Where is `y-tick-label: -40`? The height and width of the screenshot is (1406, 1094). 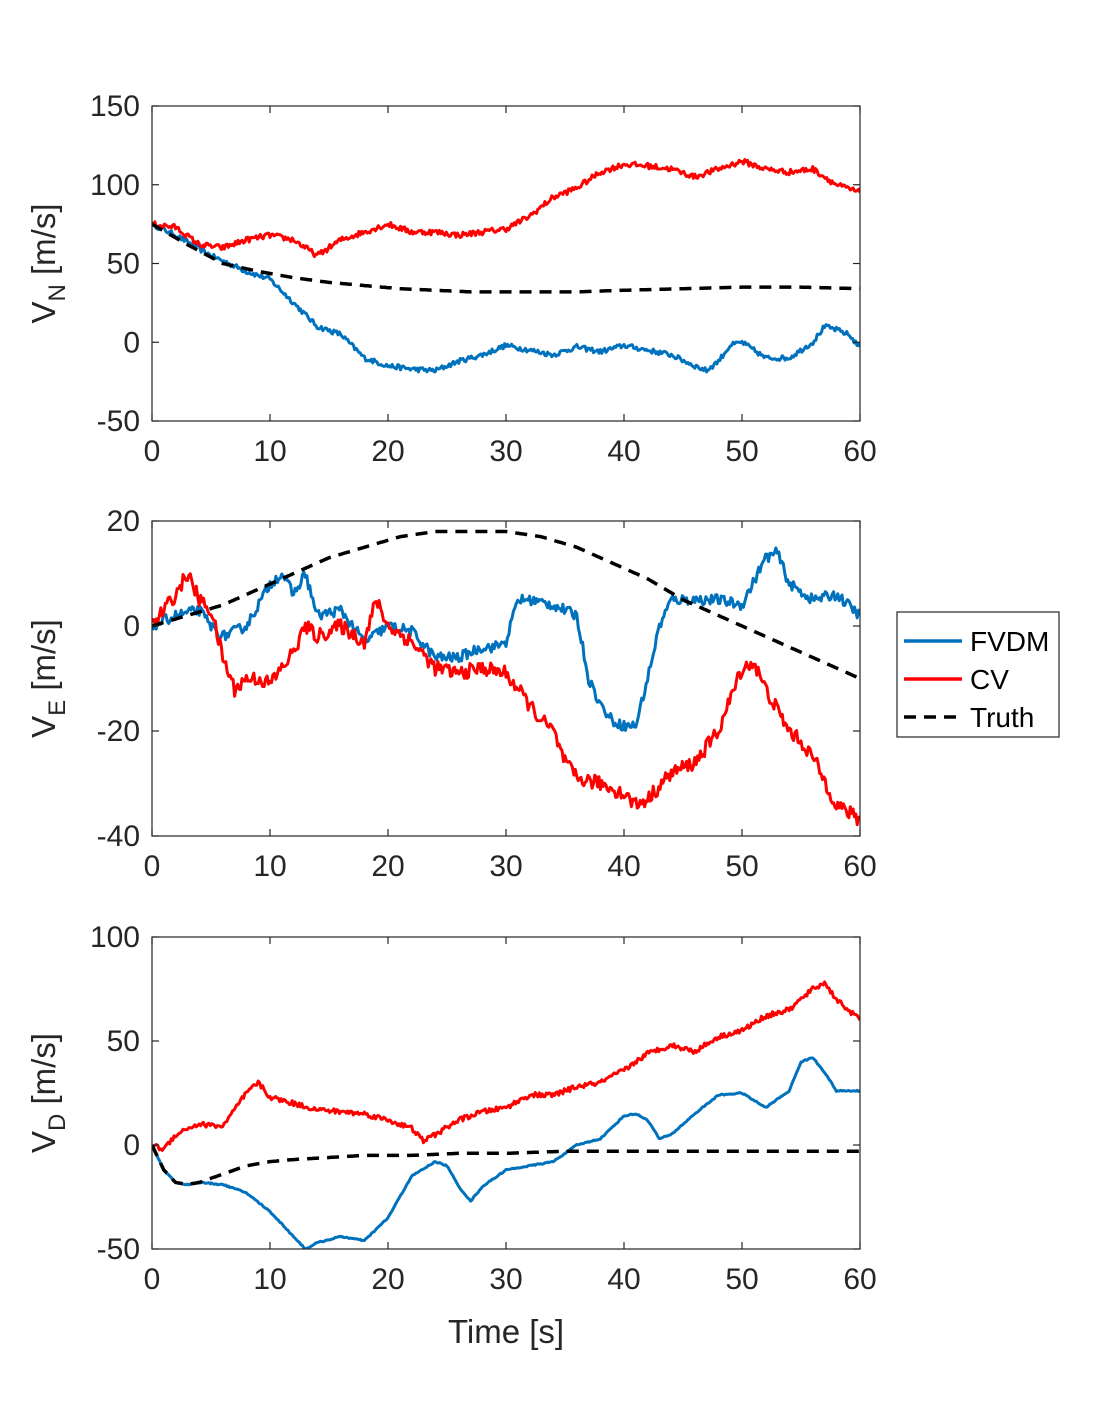
y-tick-label: -40 is located at coordinates (118, 836).